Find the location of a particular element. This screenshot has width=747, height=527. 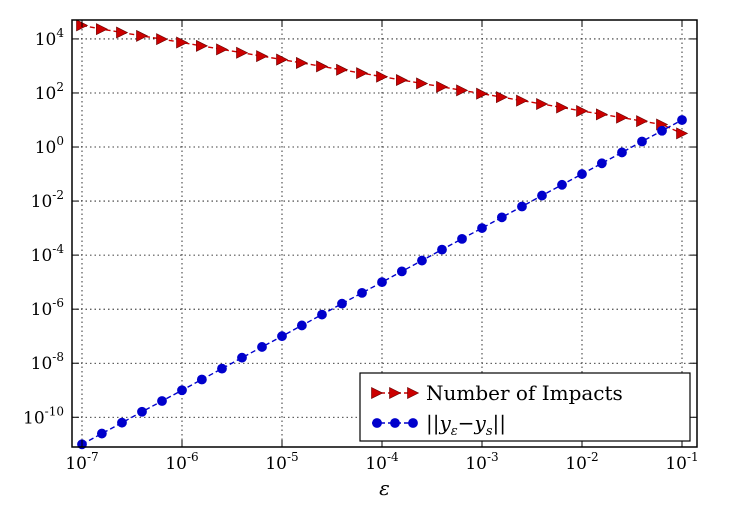

x-tick-exponent: -4 is located at coordinates (393, 457).